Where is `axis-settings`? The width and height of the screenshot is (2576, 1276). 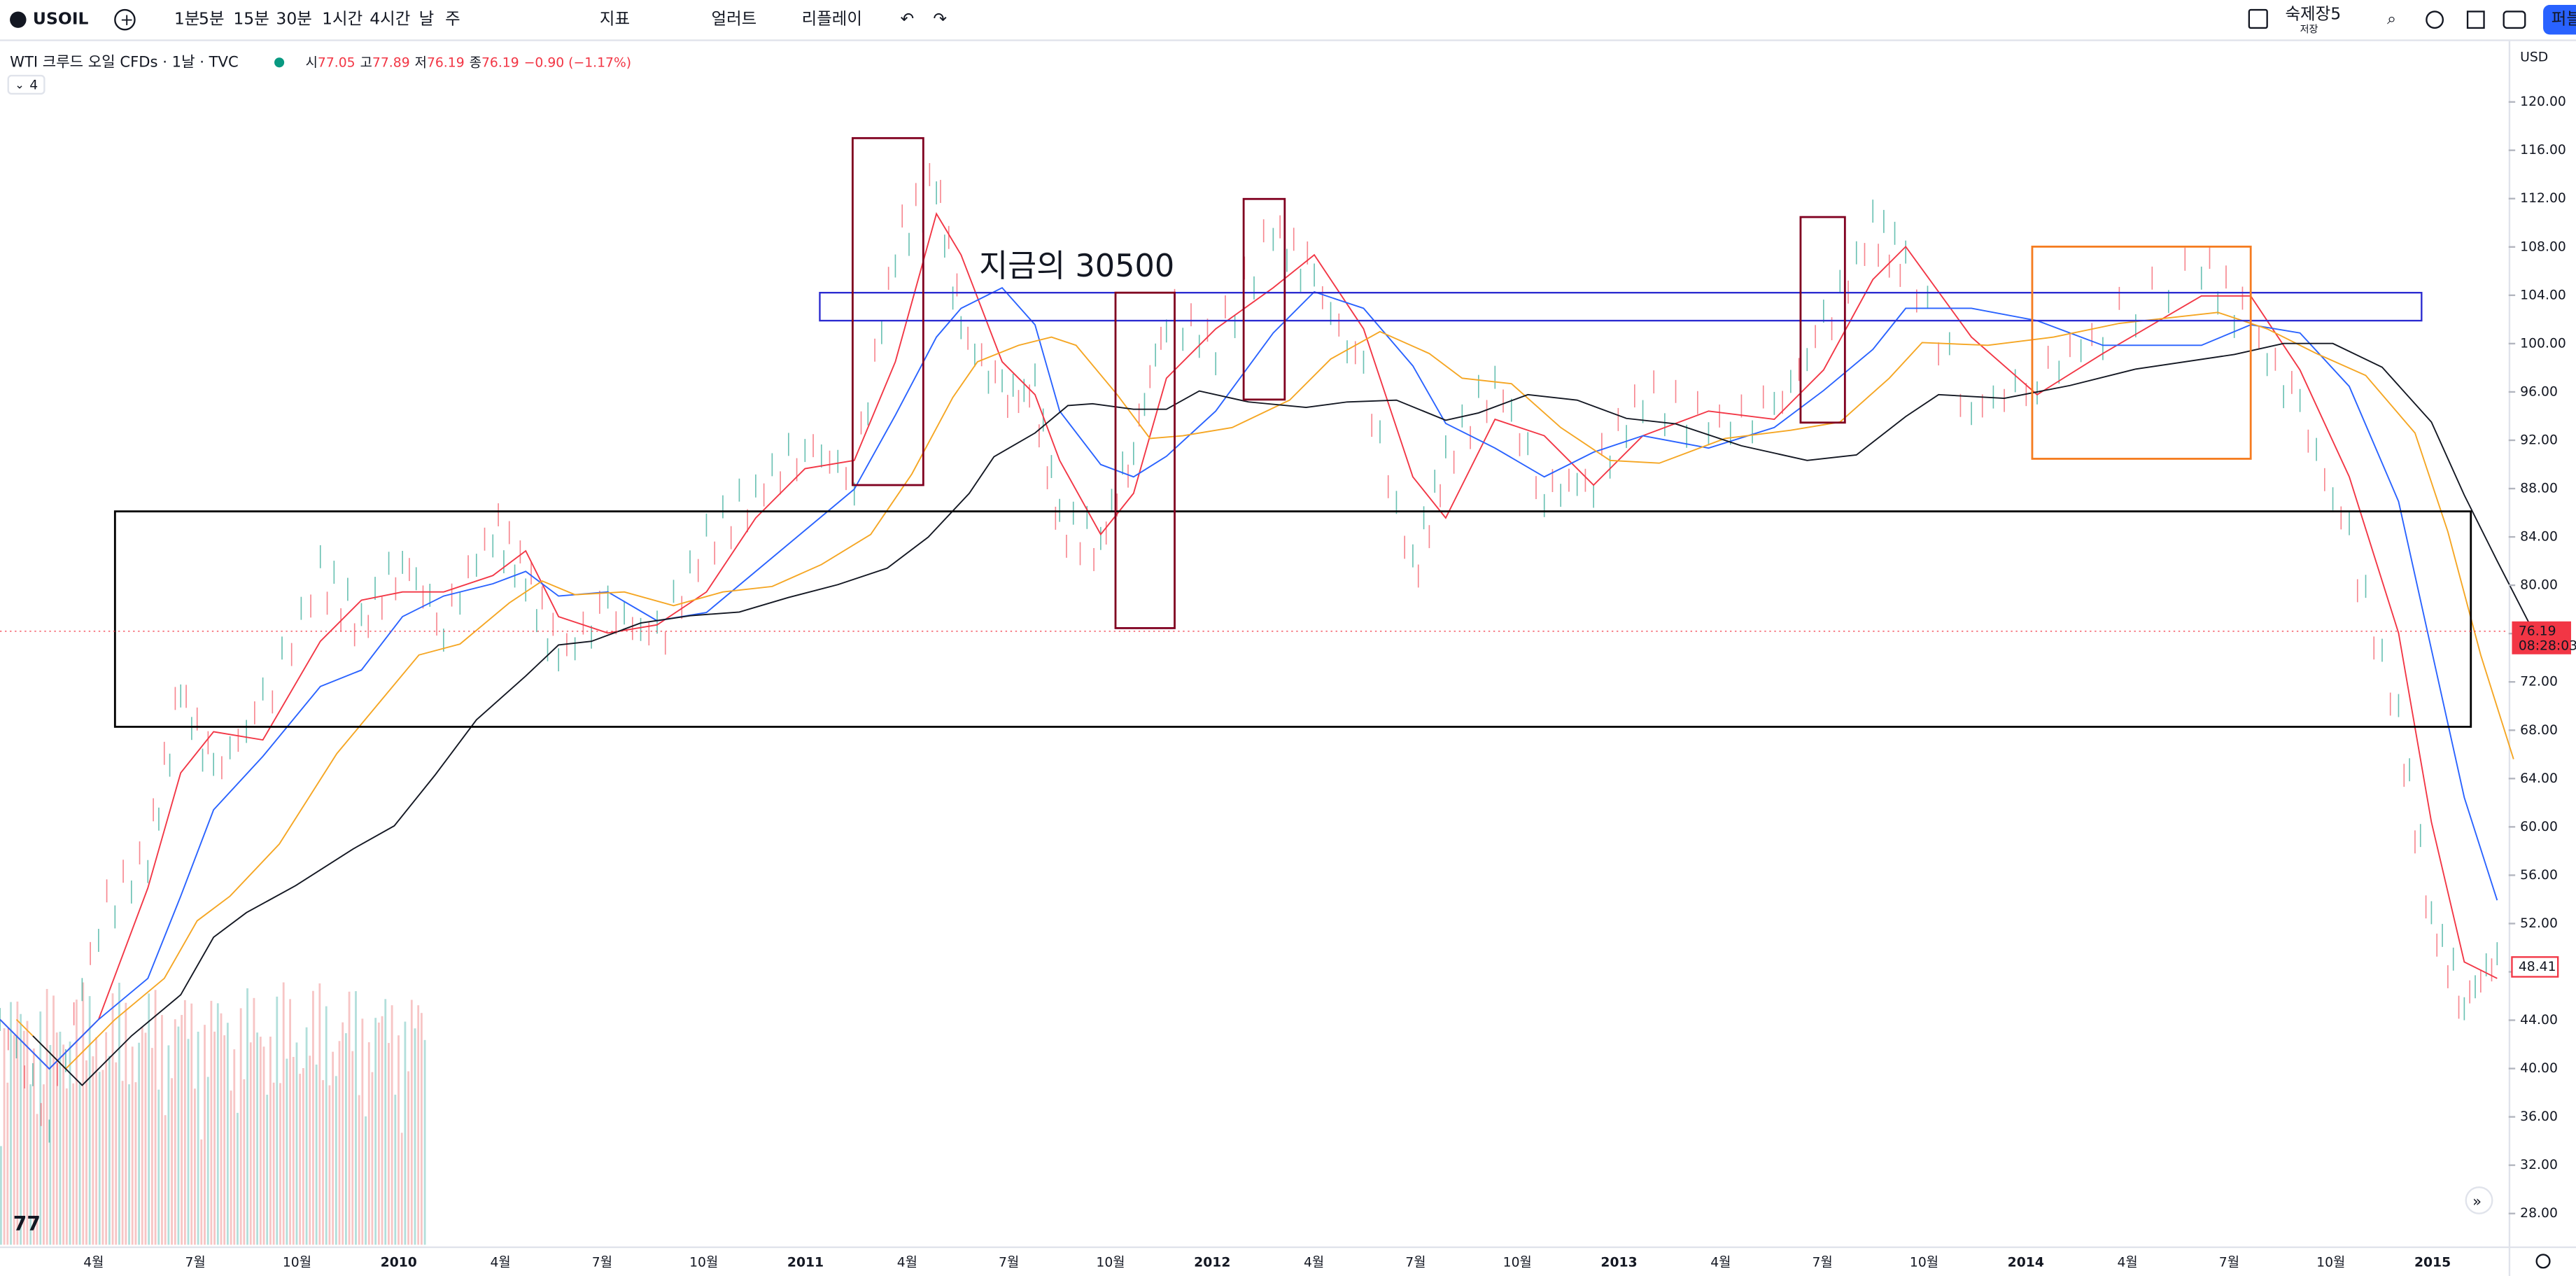 axis-settings is located at coordinates (2543, 1261).